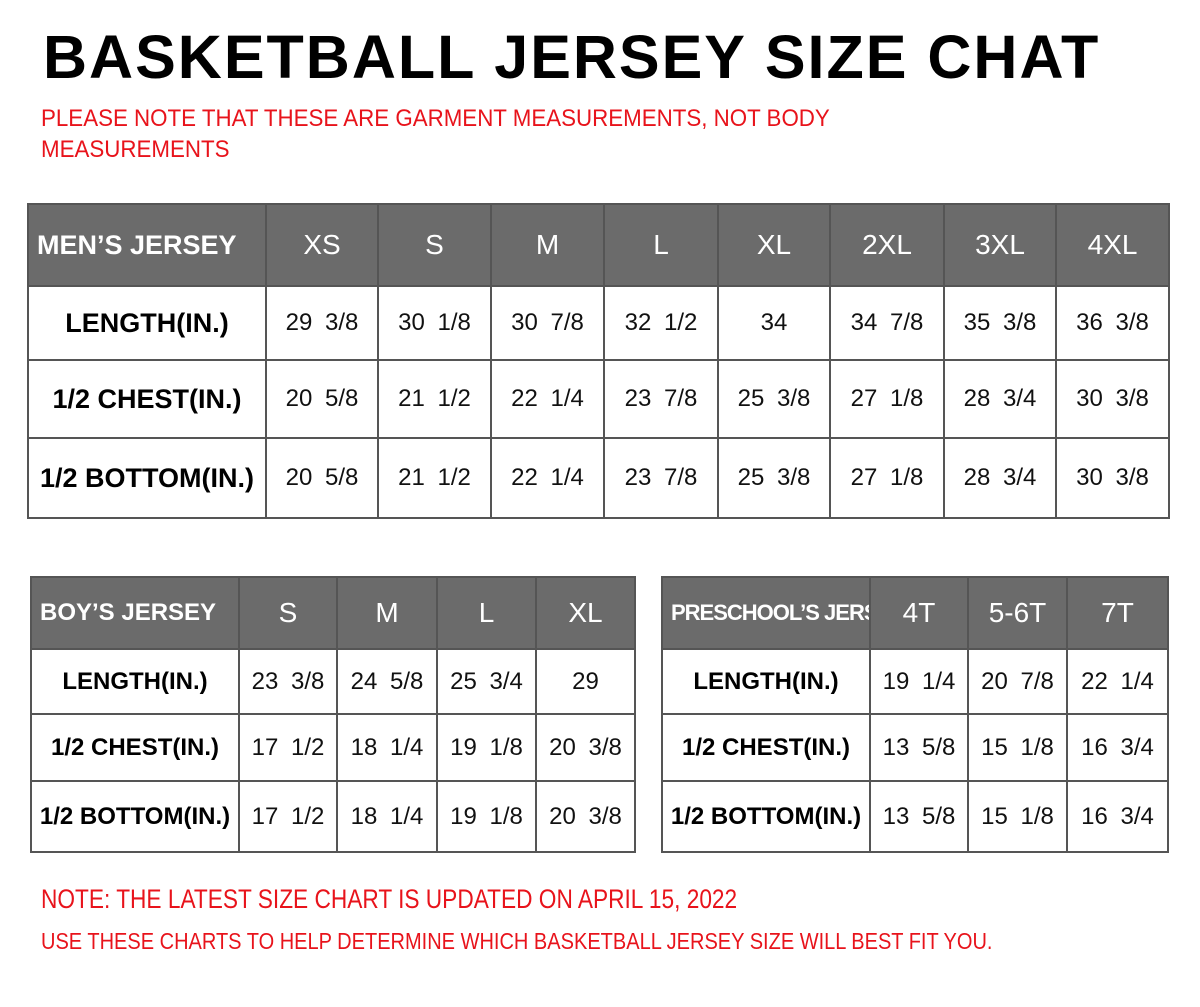 The height and width of the screenshot is (1007, 1200). I want to click on table-row: LENGTH(IN.) 19 1/4 20 7/8 22 1/4, so click(915, 681).